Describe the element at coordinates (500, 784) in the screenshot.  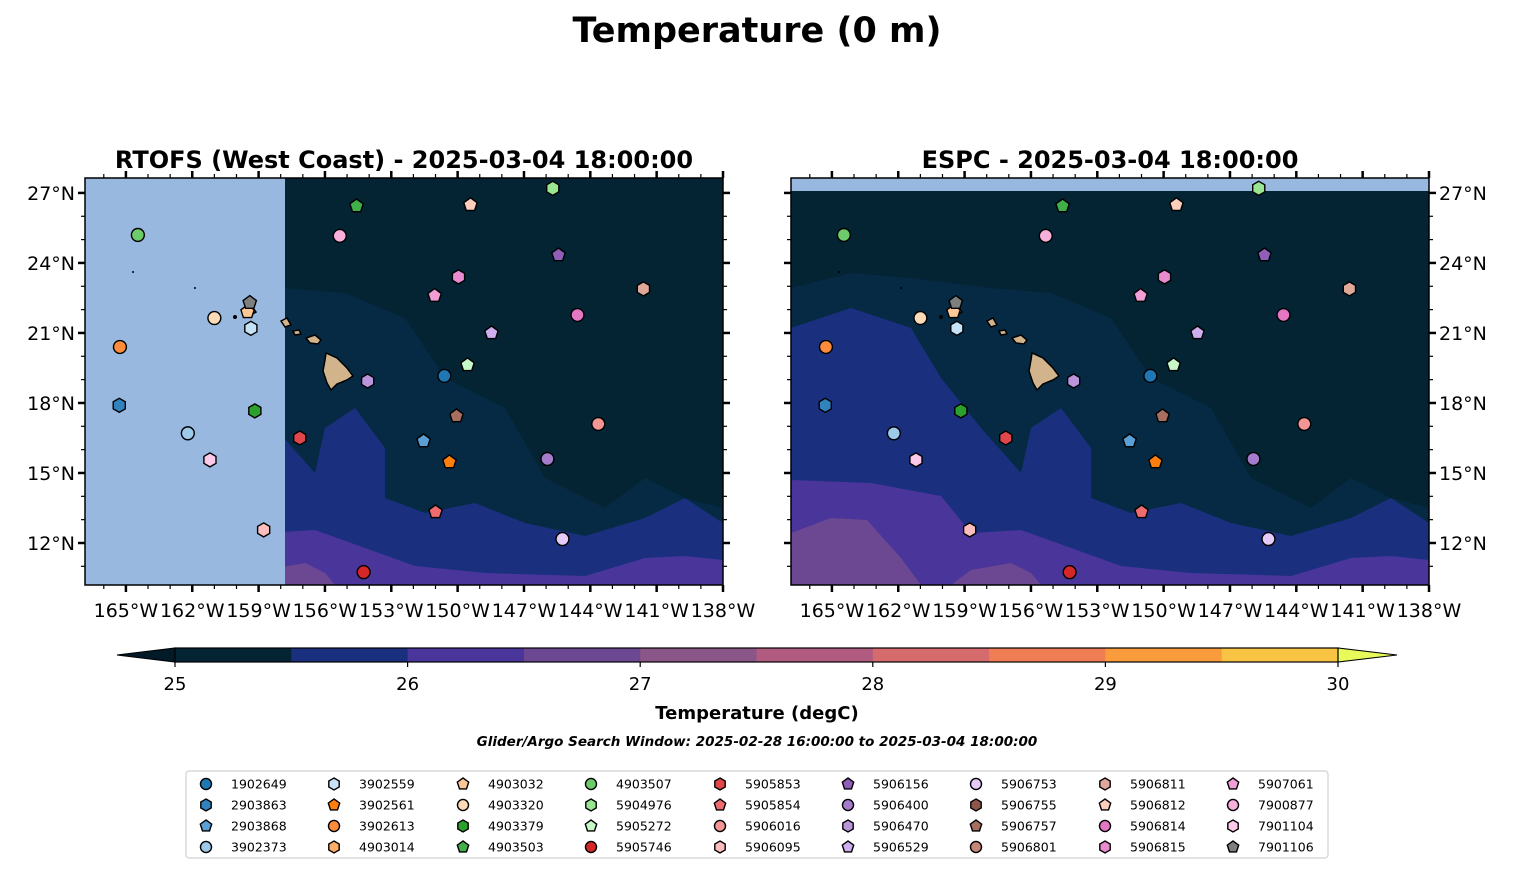
I see `legend-item: 4903032` at that location.